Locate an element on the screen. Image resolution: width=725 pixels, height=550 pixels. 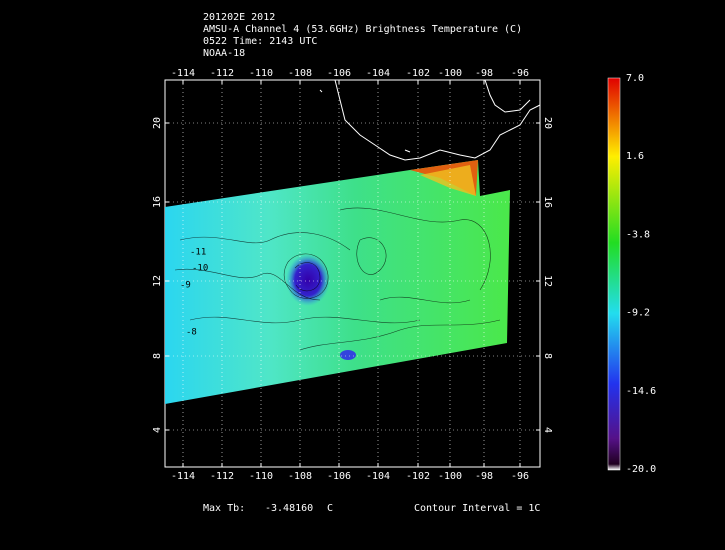
lon-label-bottom: -104 is located at coordinates (378, 476).